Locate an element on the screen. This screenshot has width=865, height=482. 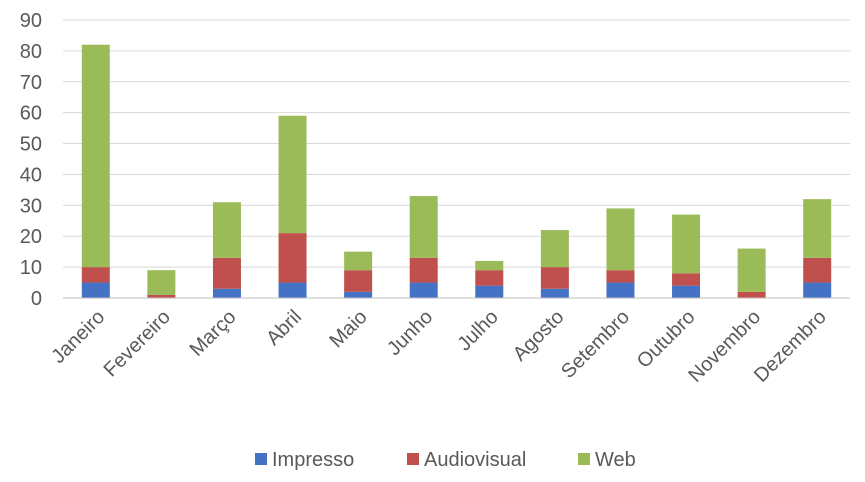
y-tick-label: 50 is located at coordinates (31, 145).